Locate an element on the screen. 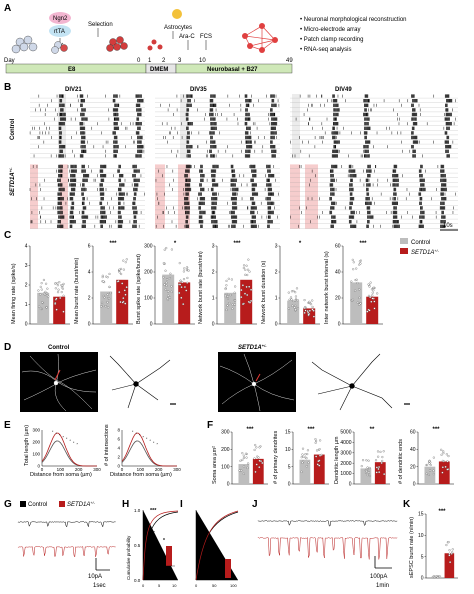  y-tick-label: 6 is located at coordinates (89, 247).